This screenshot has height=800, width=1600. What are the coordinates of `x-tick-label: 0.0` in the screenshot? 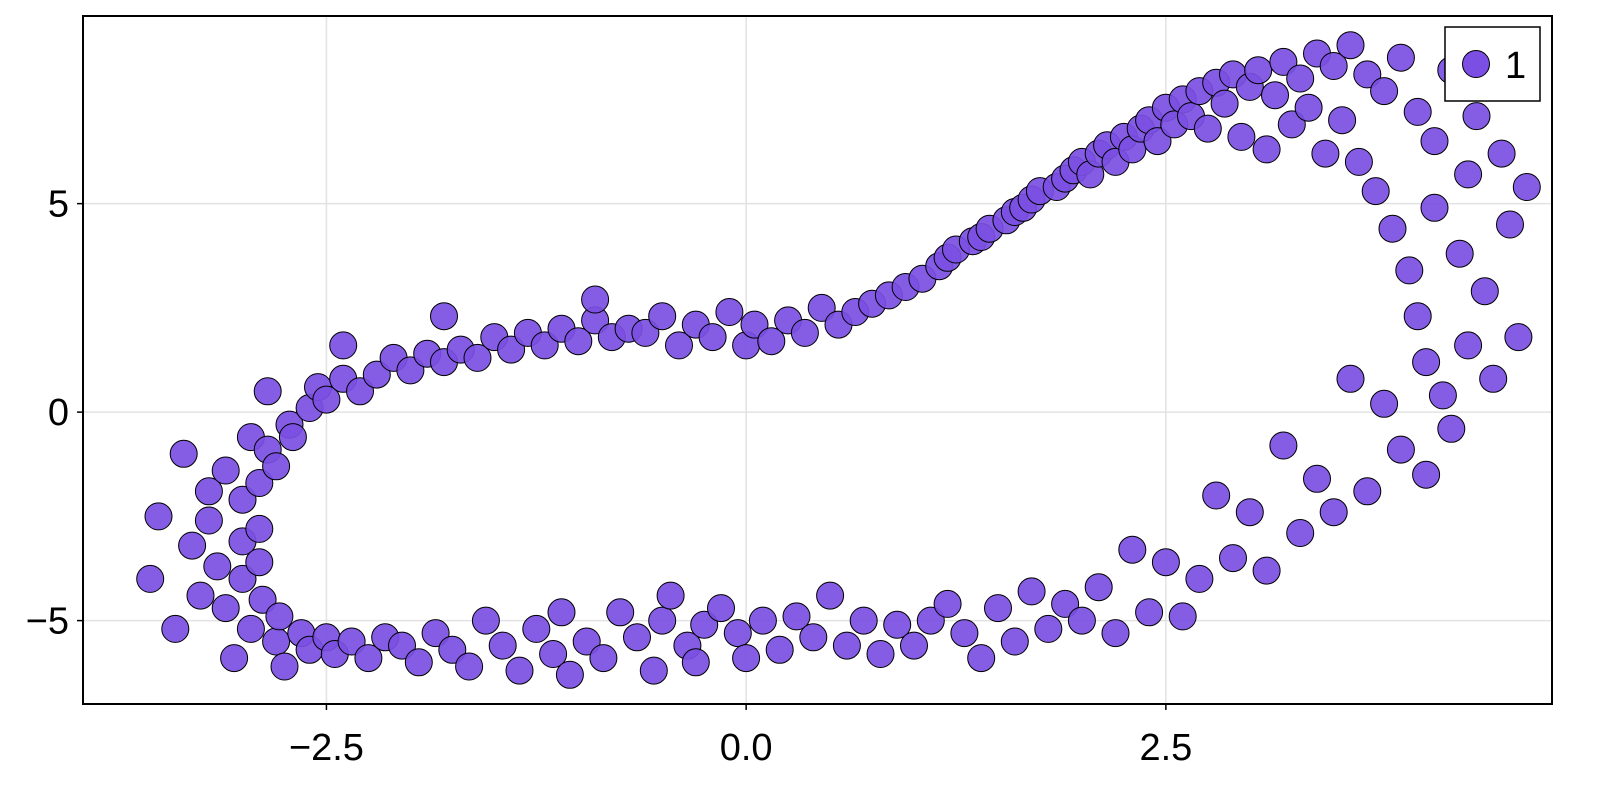 It's located at (746, 748).